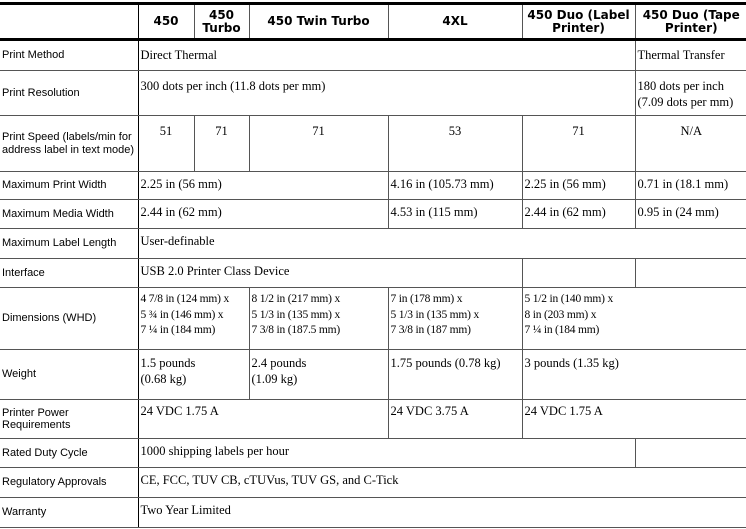  I want to click on header-450-duo-tape: 450 Duo (Tape Printer), so click(690, 21).